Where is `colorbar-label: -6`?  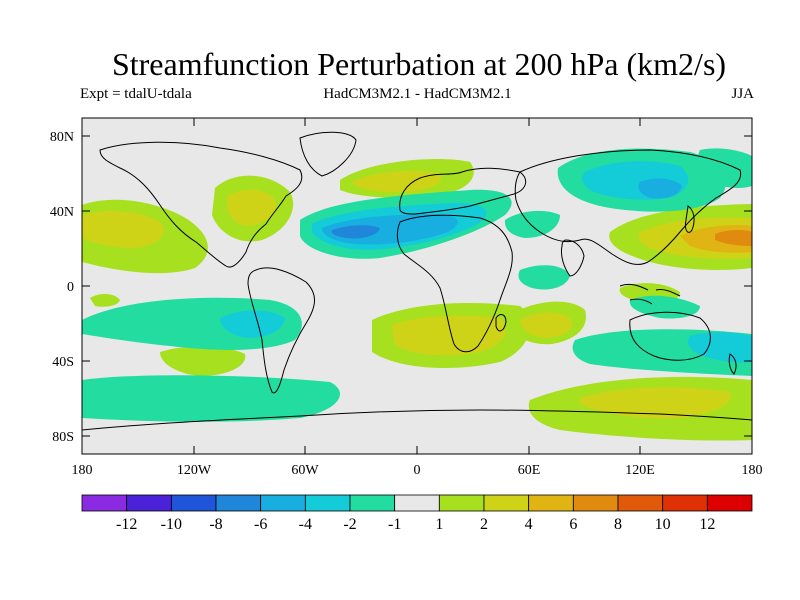
colorbar-label: -6 is located at coordinates (260, 524).